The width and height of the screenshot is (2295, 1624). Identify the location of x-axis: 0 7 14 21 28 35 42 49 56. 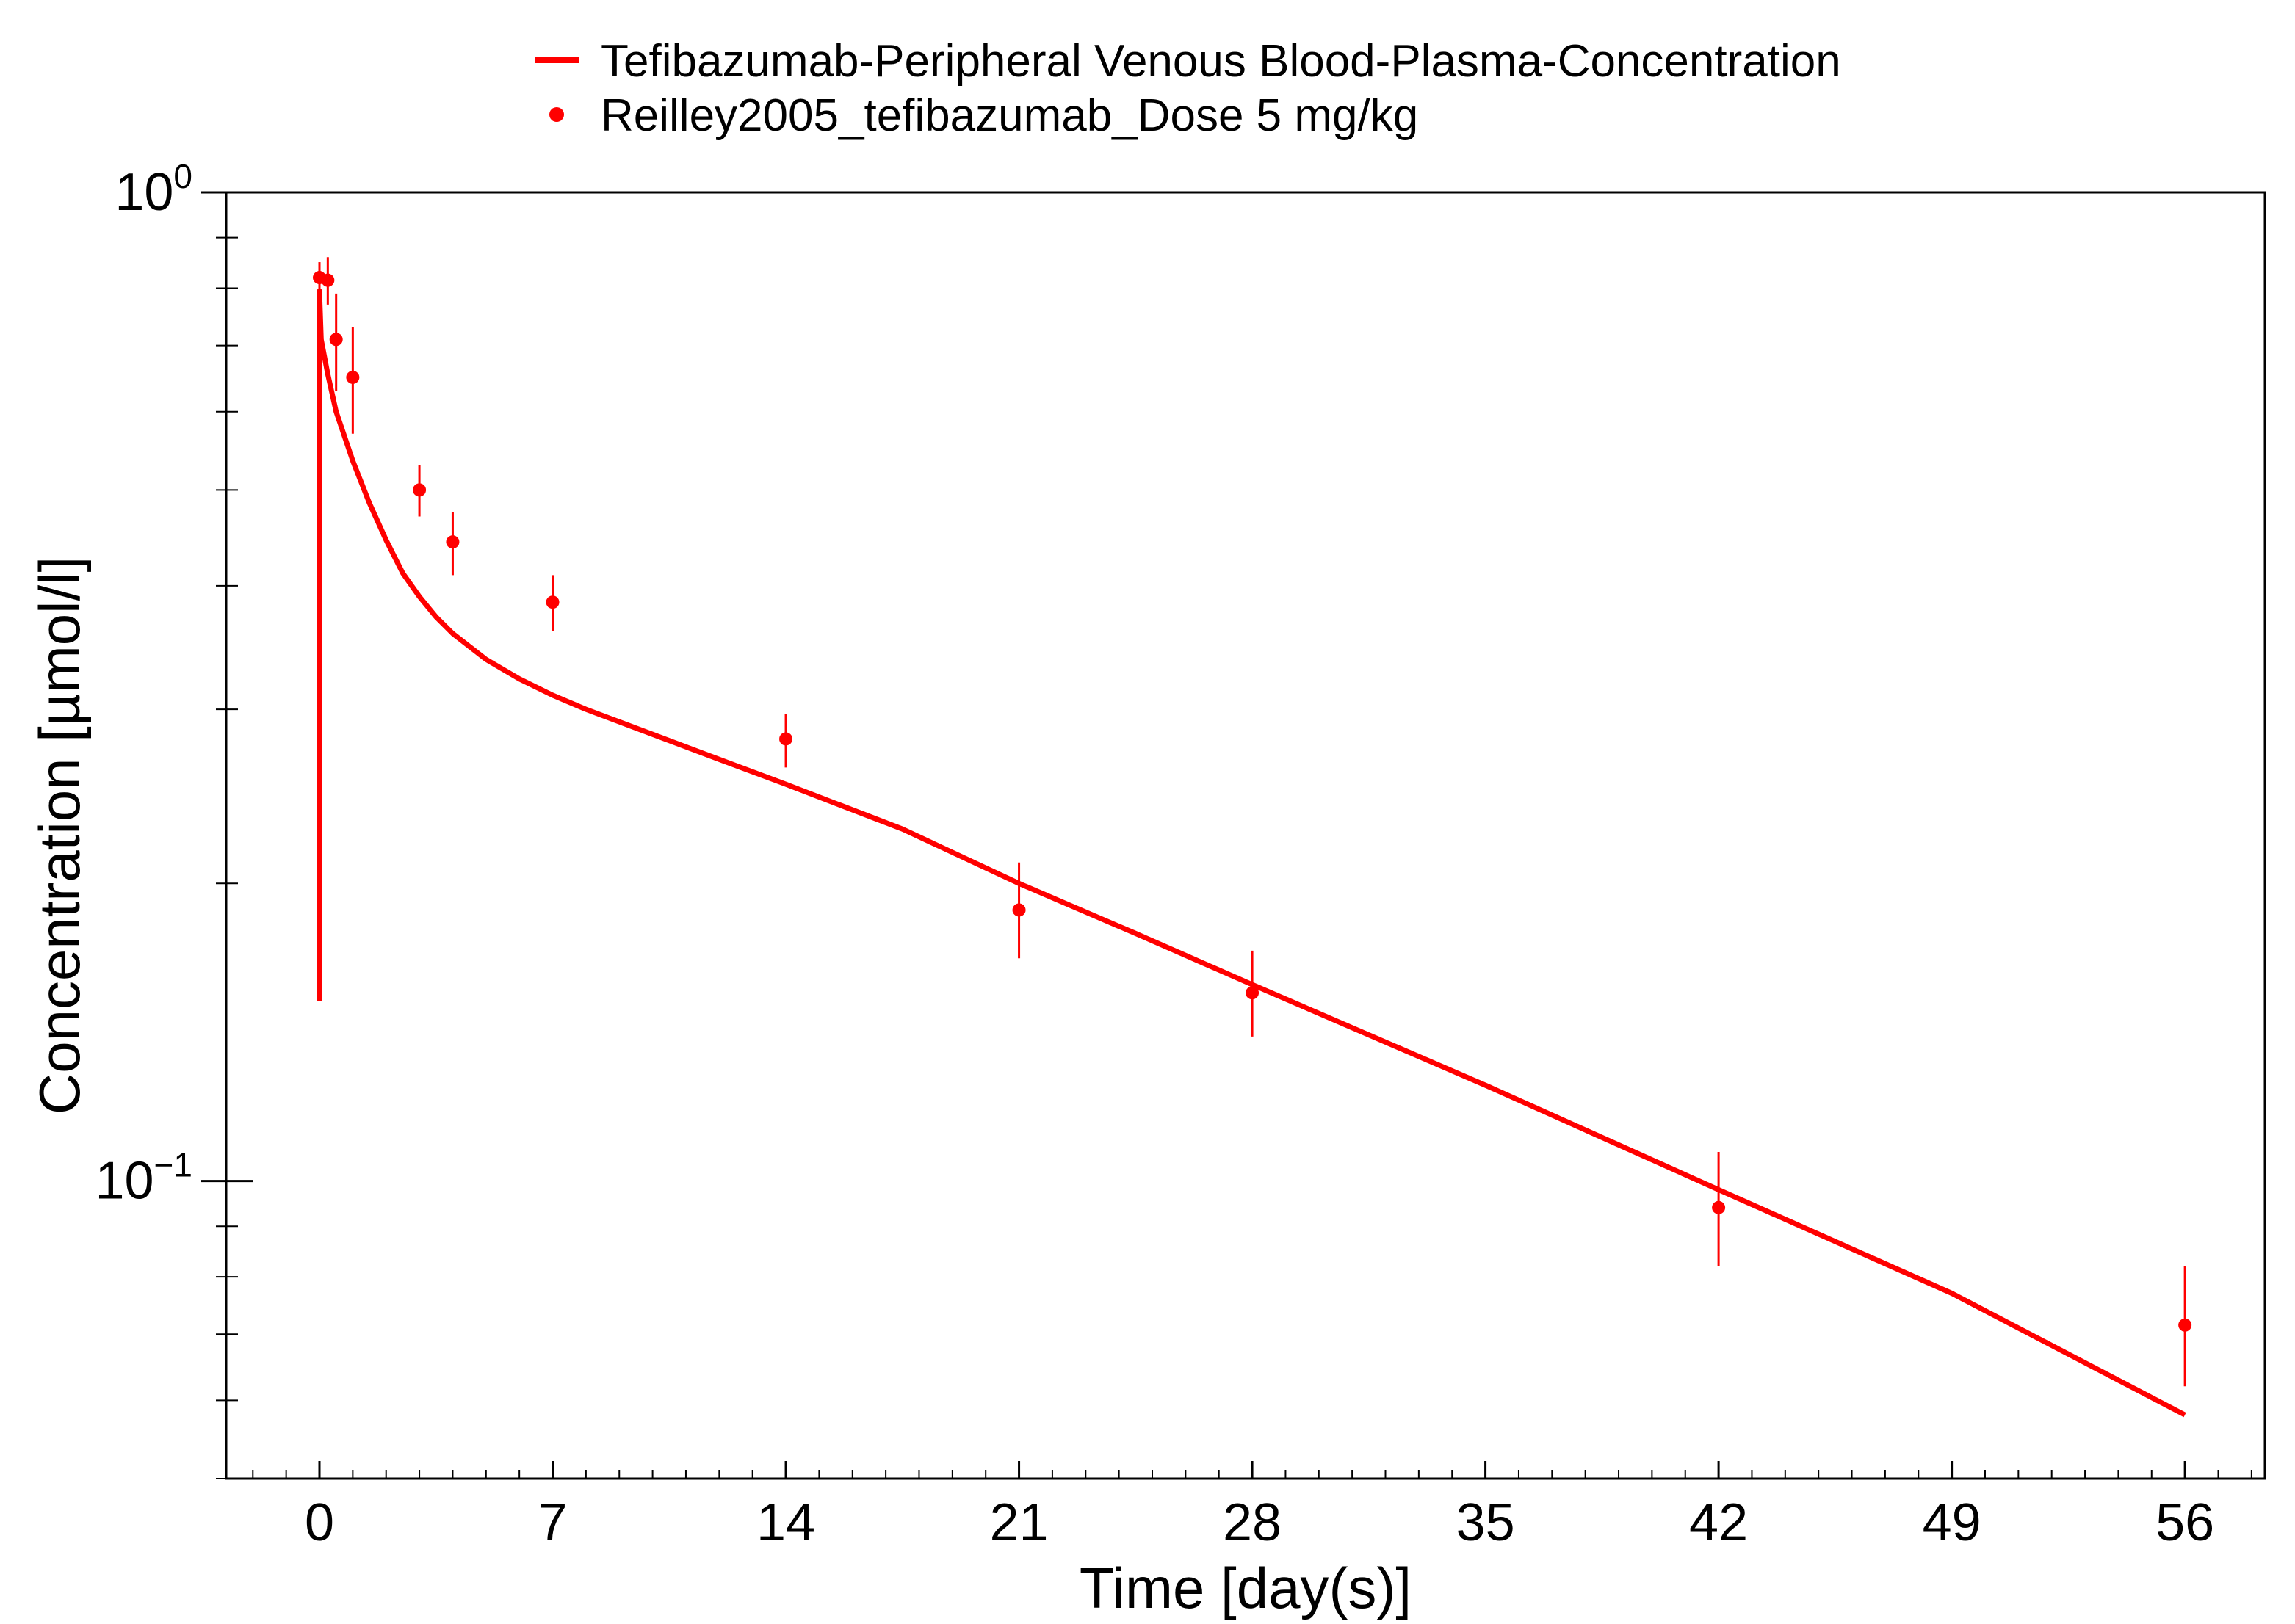
(1252, 1506).